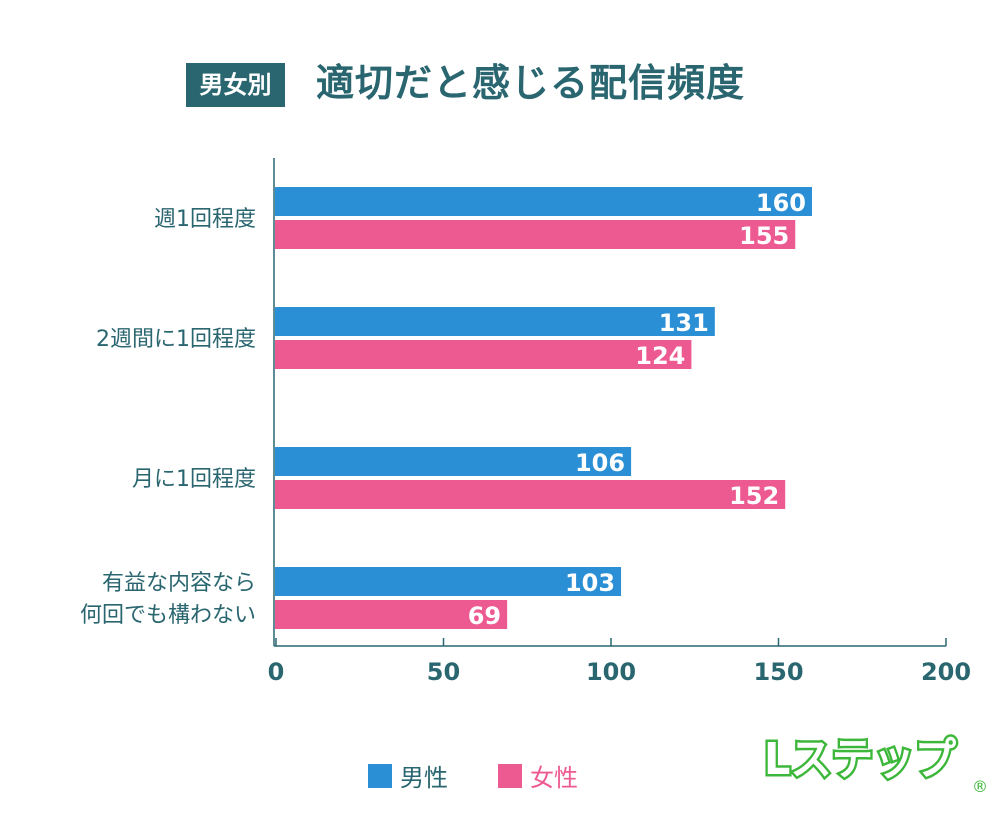 The width and height of the screenshot is (1000, 831). I want to click on bar-value-label: 124, so click(660, 356).